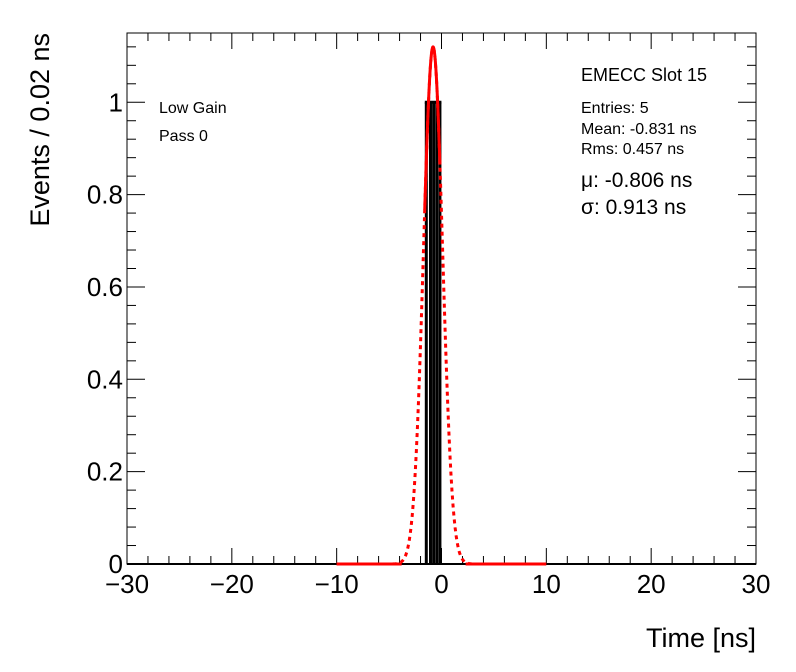 The width and height of the screenshot is (796, 672). I want to click on y-tick-label: 0.8, so click(105, 195).